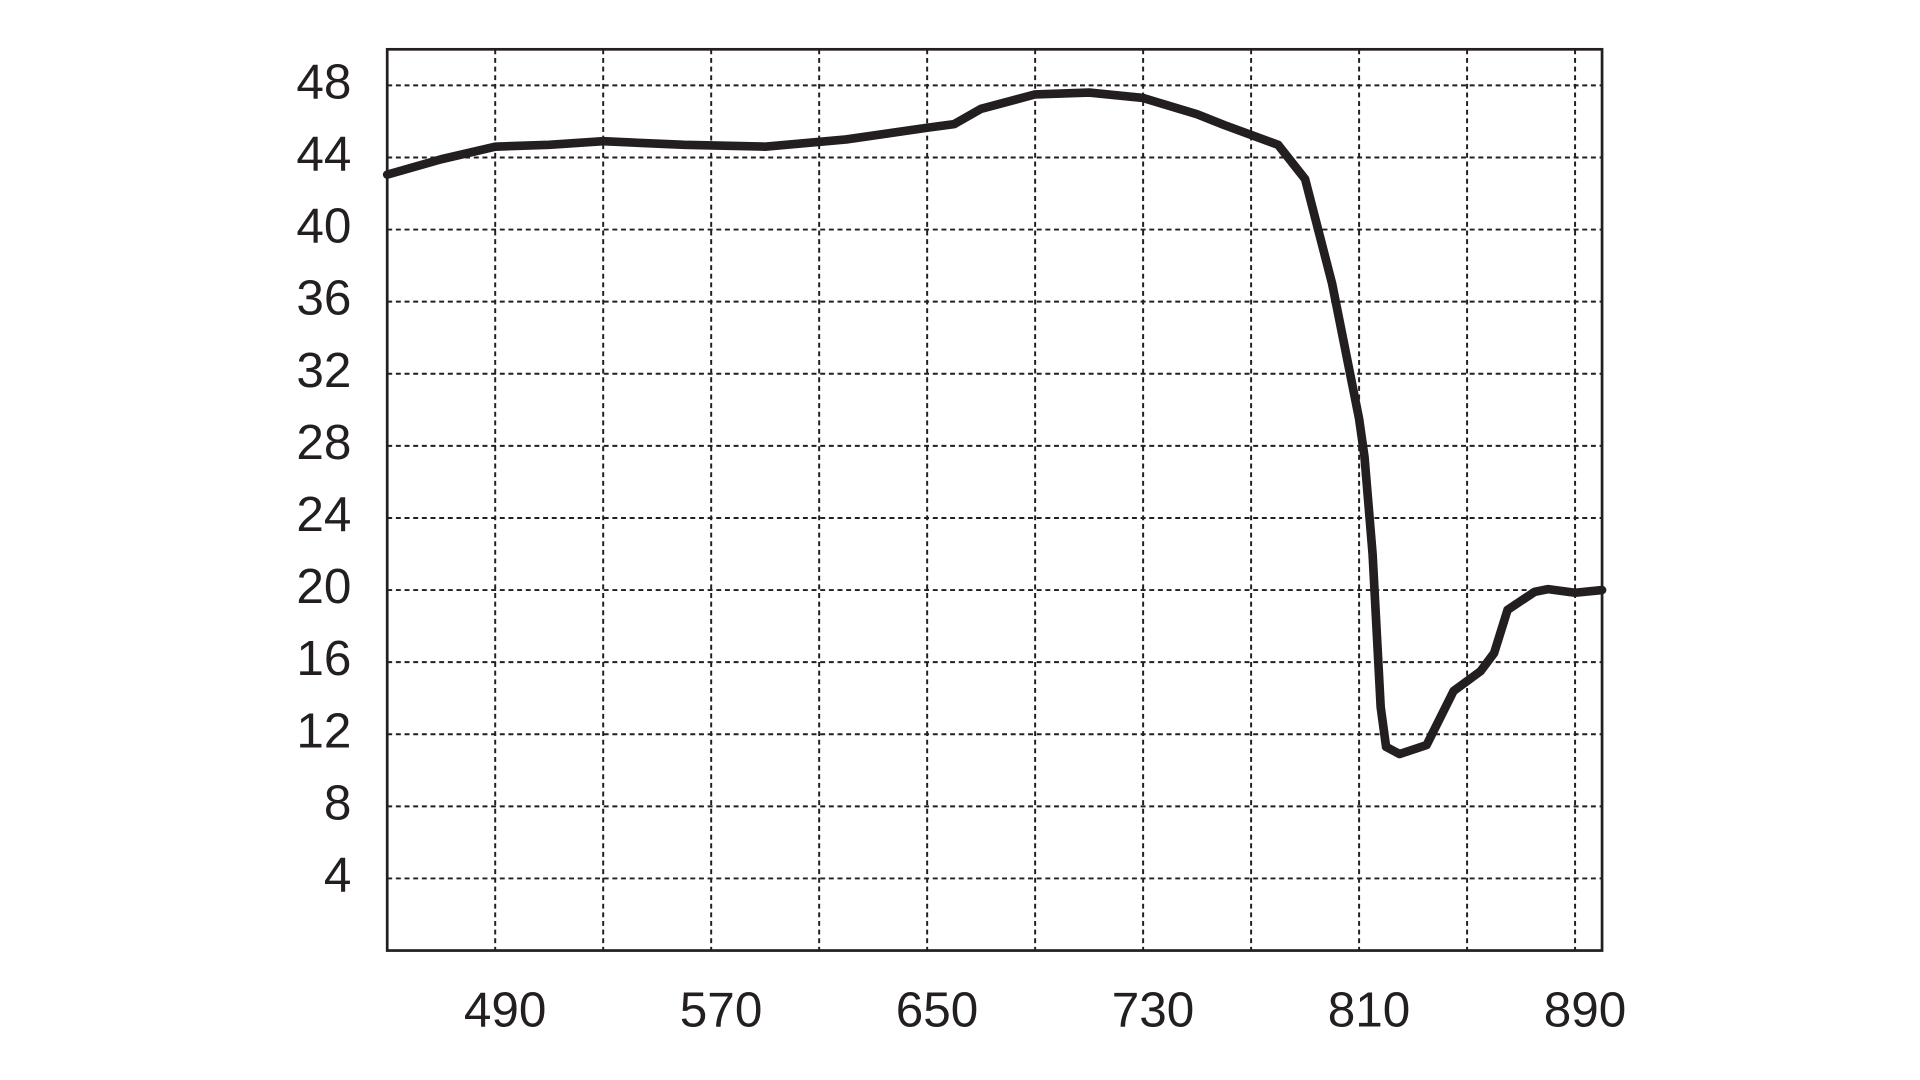 Image resolution: width=1920 pixels, height=1080 pixels. I want to click on y-tick-label: 16, so click(323, 658).